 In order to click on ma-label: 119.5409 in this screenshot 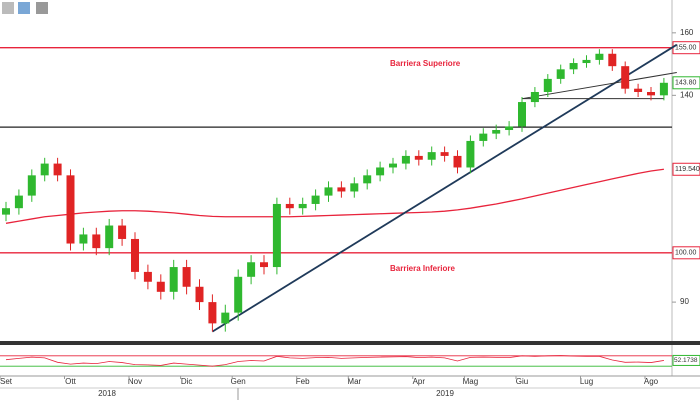, I will do `click(687, 169)`.